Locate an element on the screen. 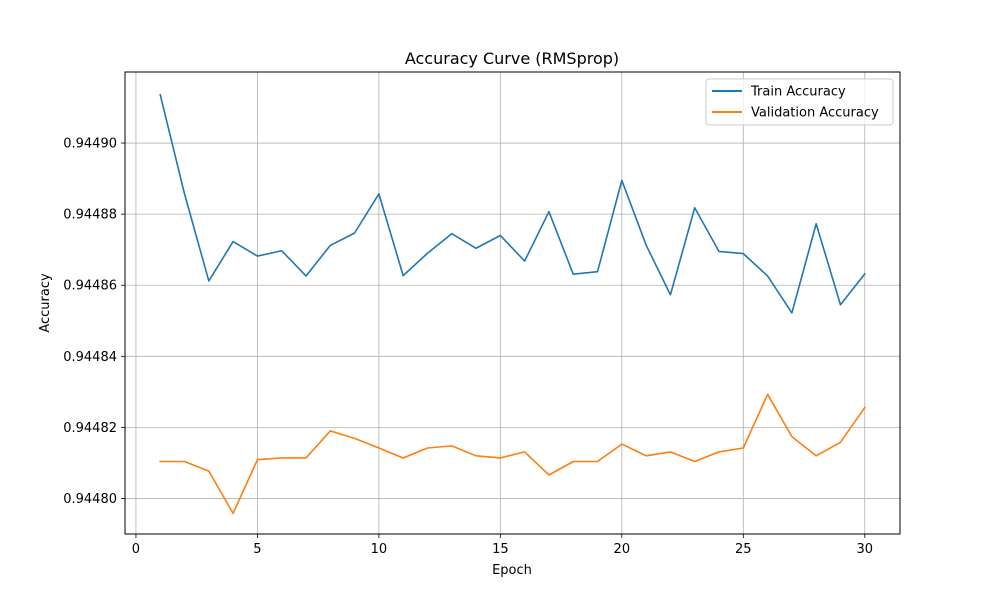 Image resolution: width=1000 pixels, height=600 pixels. y-axis-label: Accuracy is located at coordinates (45, 303).